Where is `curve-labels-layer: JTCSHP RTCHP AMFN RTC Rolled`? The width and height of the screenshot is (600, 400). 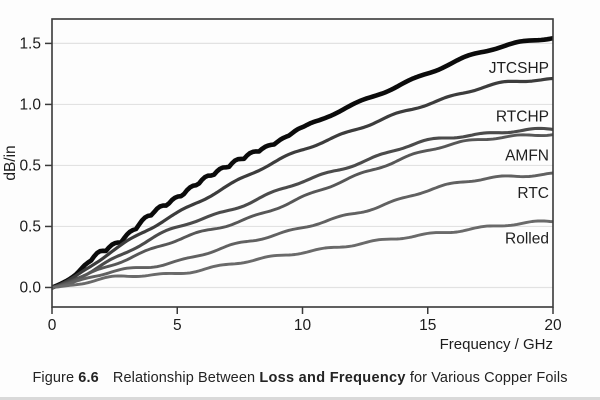 curve-labels-layer: JTCSHP RTCHP AMFN RTC Rolled is located at coordinates (519, 154).